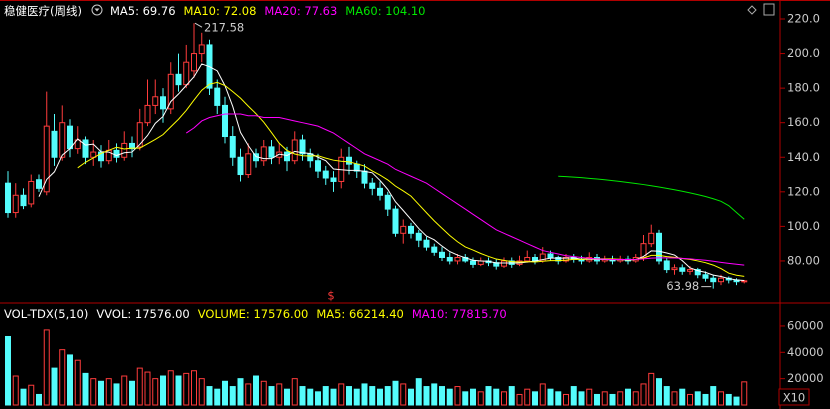  Describe the element at coordinates (46, 314) in the screenshot. I see `legend-entry: VOL-TDX(5,10)` at that location.